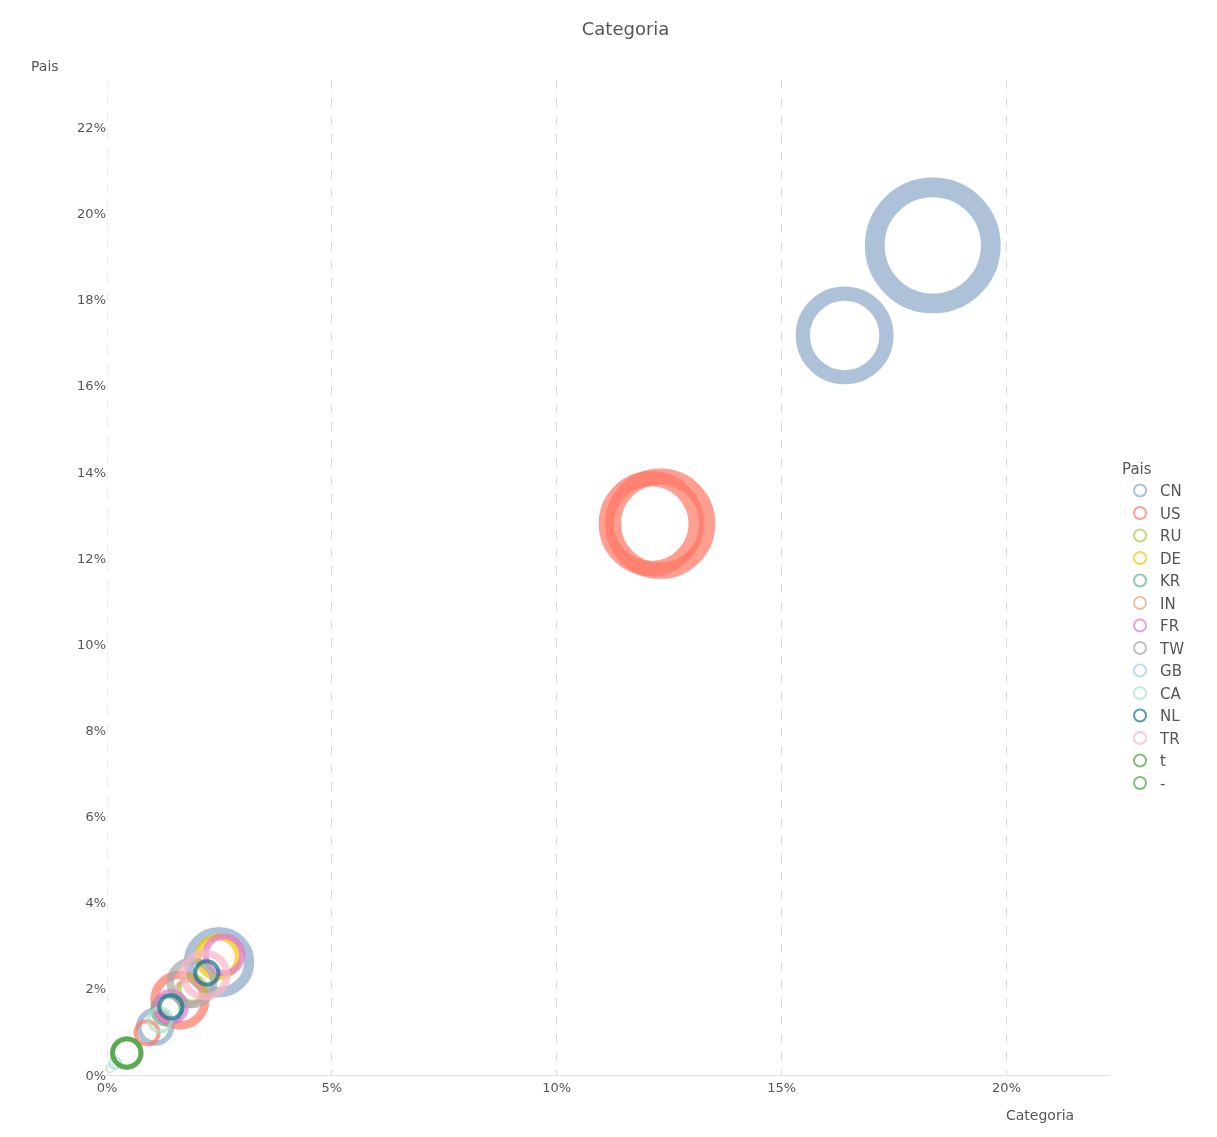 This screenshot has width=1217, height=1137. What do you see at coordinates (1168, 603) in the screenshot?
I see `legend-label: IN` at bounding box center [1168, 603].